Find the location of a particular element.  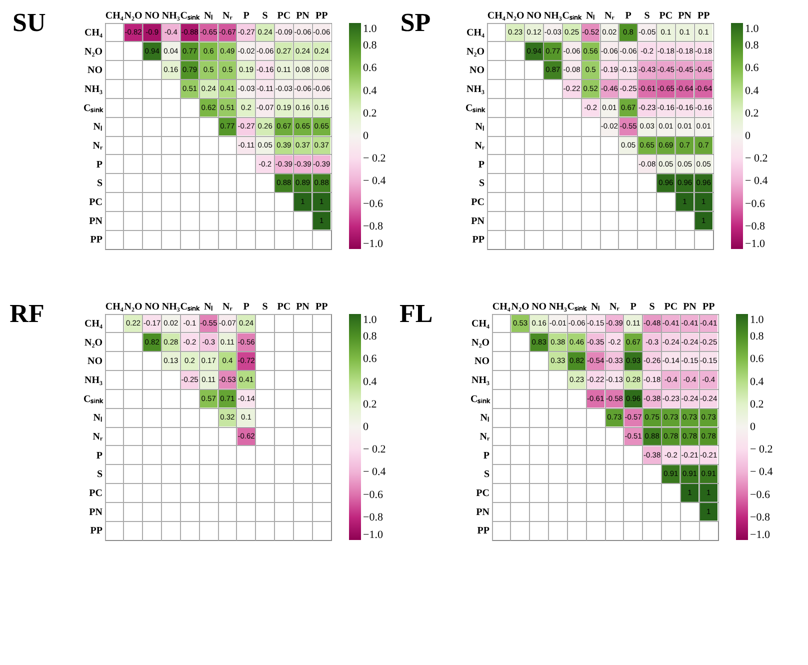

x-tick-label: PC is located at coordinates (666, 16).